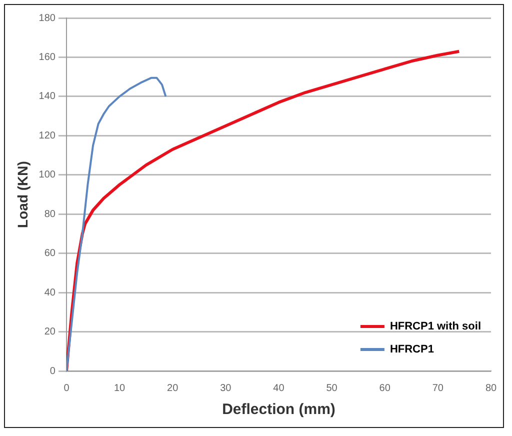 This screenshot has height=436, width=512. I want to click on legend-label: HFRCP1, so click(412, 350).